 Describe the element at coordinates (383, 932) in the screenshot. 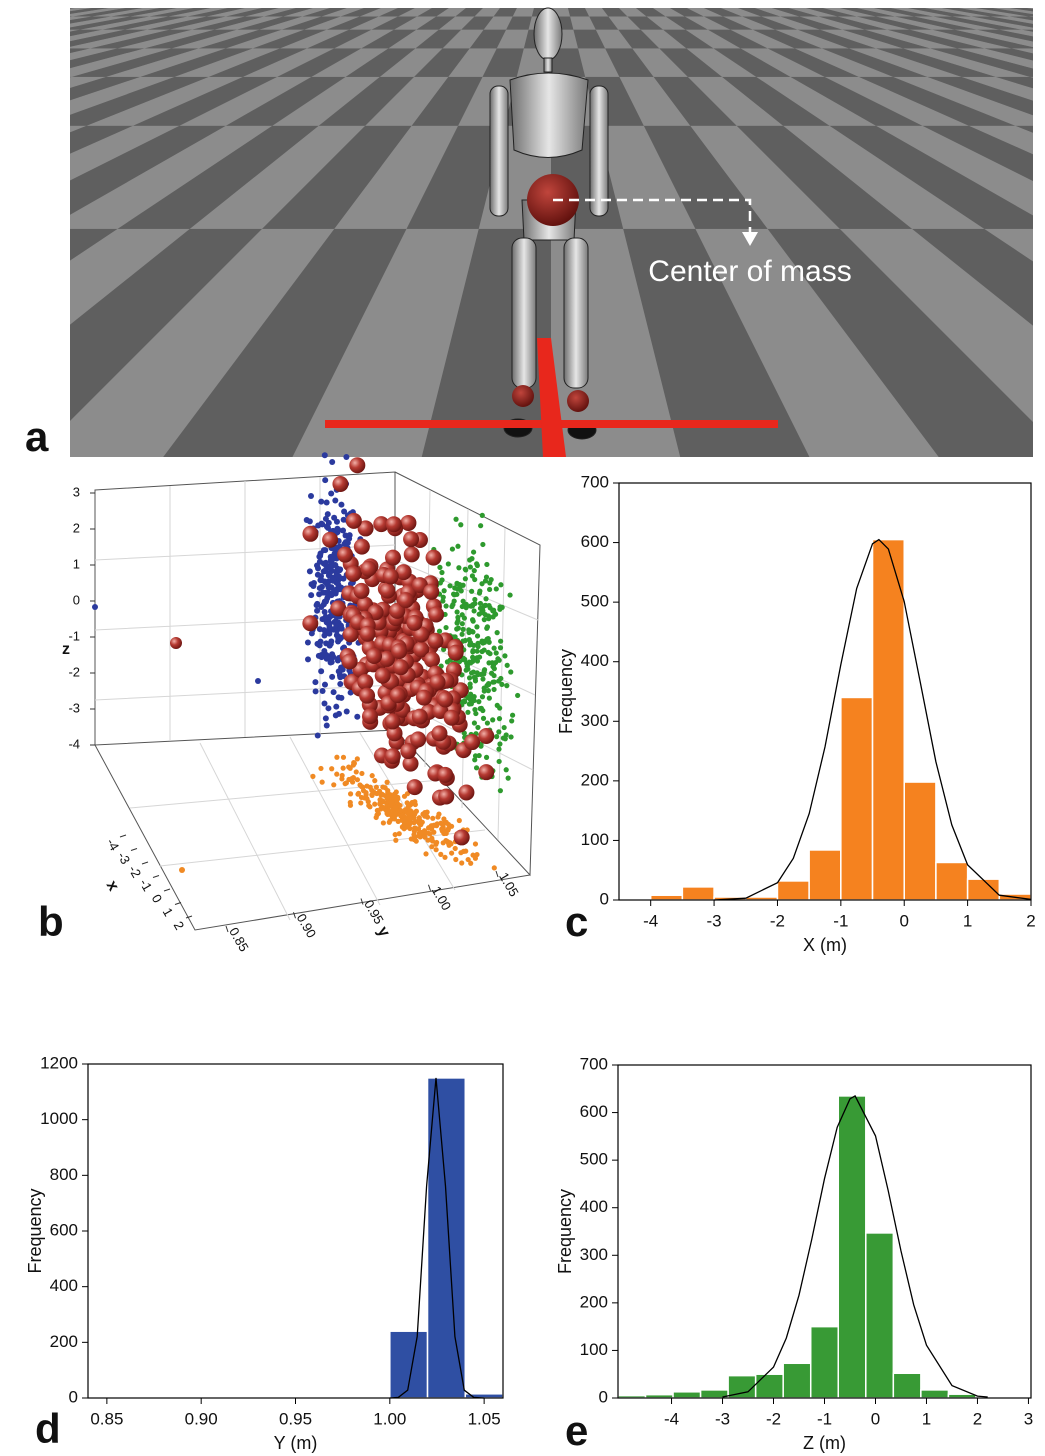

I see `y-axis-title: y` at that location.